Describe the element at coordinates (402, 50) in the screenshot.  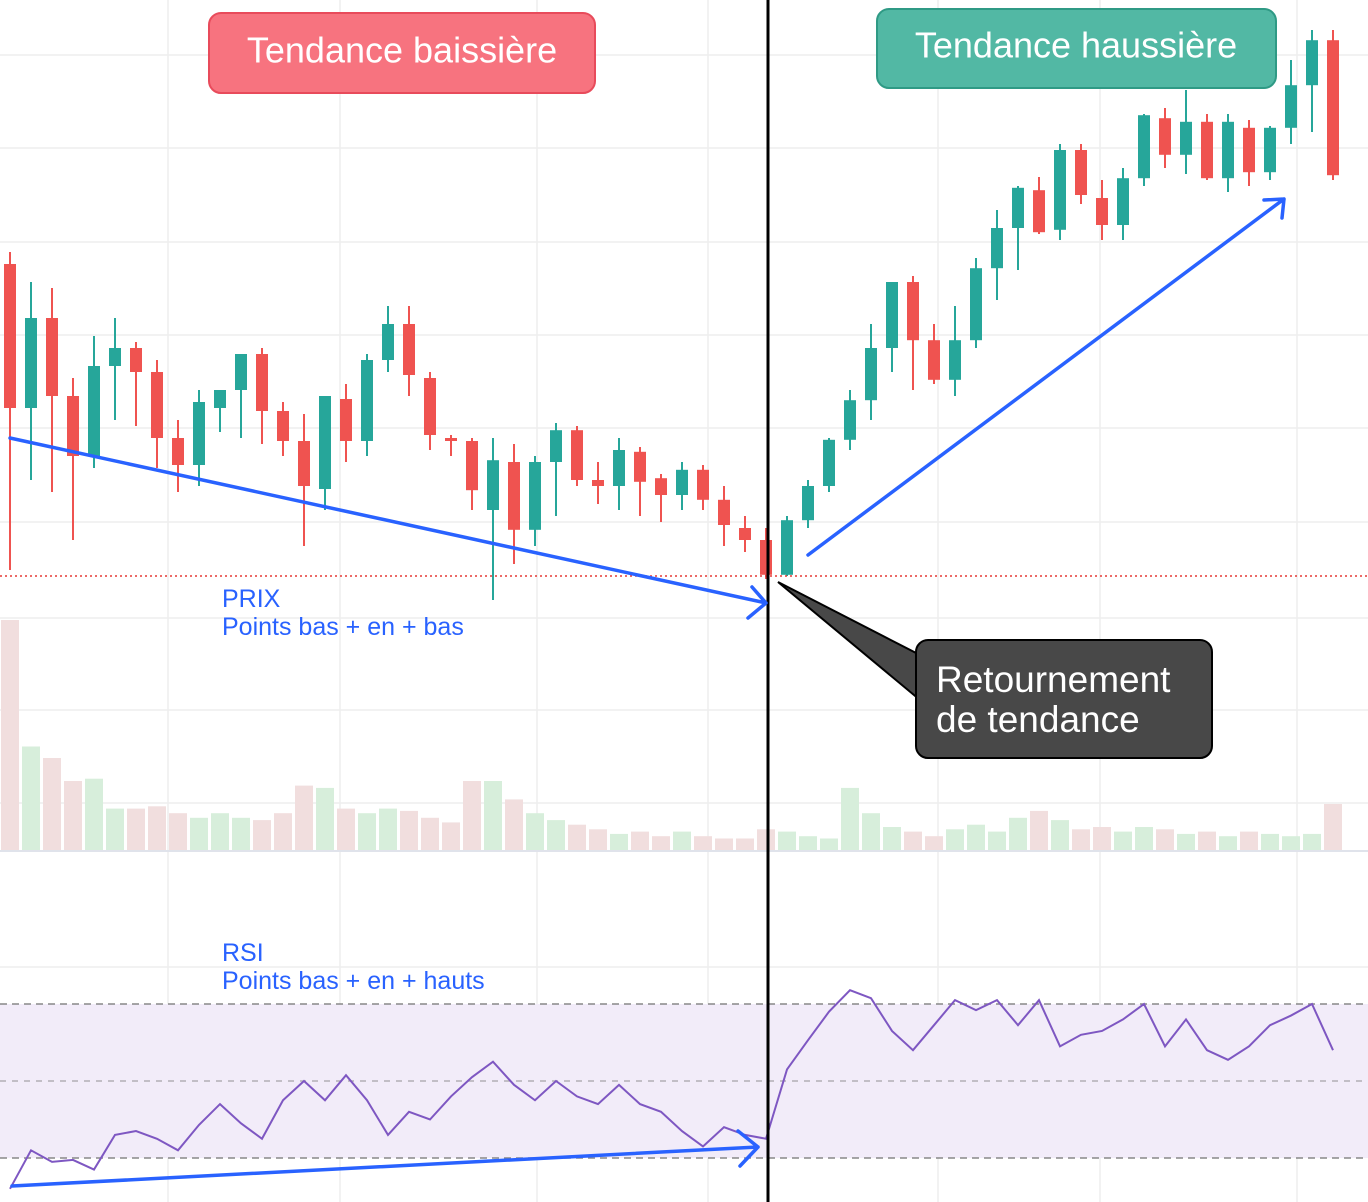
I see `label: Tendance baissière` at that location.